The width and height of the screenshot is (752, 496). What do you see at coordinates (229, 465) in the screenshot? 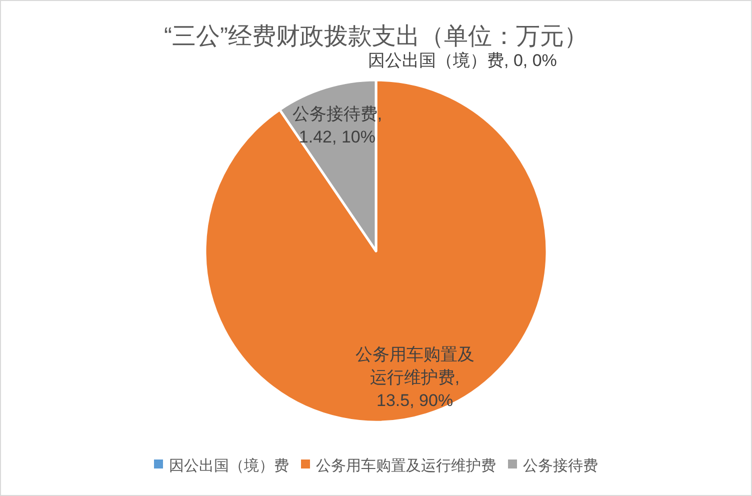
I see `legend-label: 因公出国（境）费` at bounding box center [229, 465].